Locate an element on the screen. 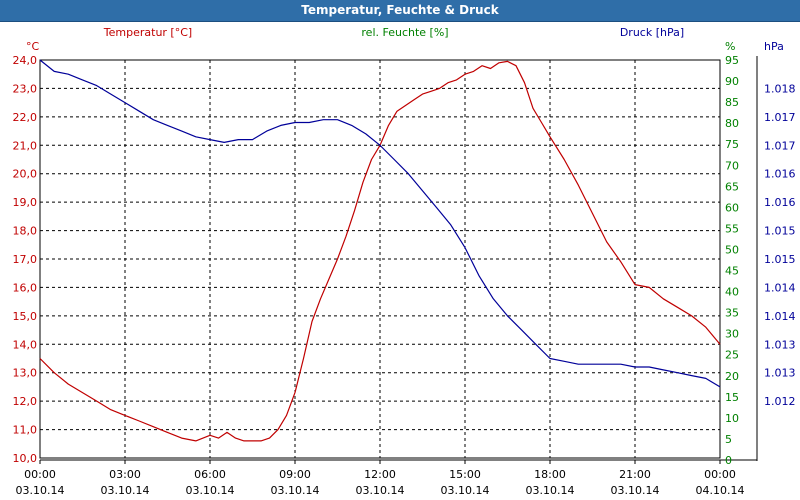 The height and width of the screenshot is (500, 800). temperature-tick-label: 15,0 is located at coordinates (25, 316).